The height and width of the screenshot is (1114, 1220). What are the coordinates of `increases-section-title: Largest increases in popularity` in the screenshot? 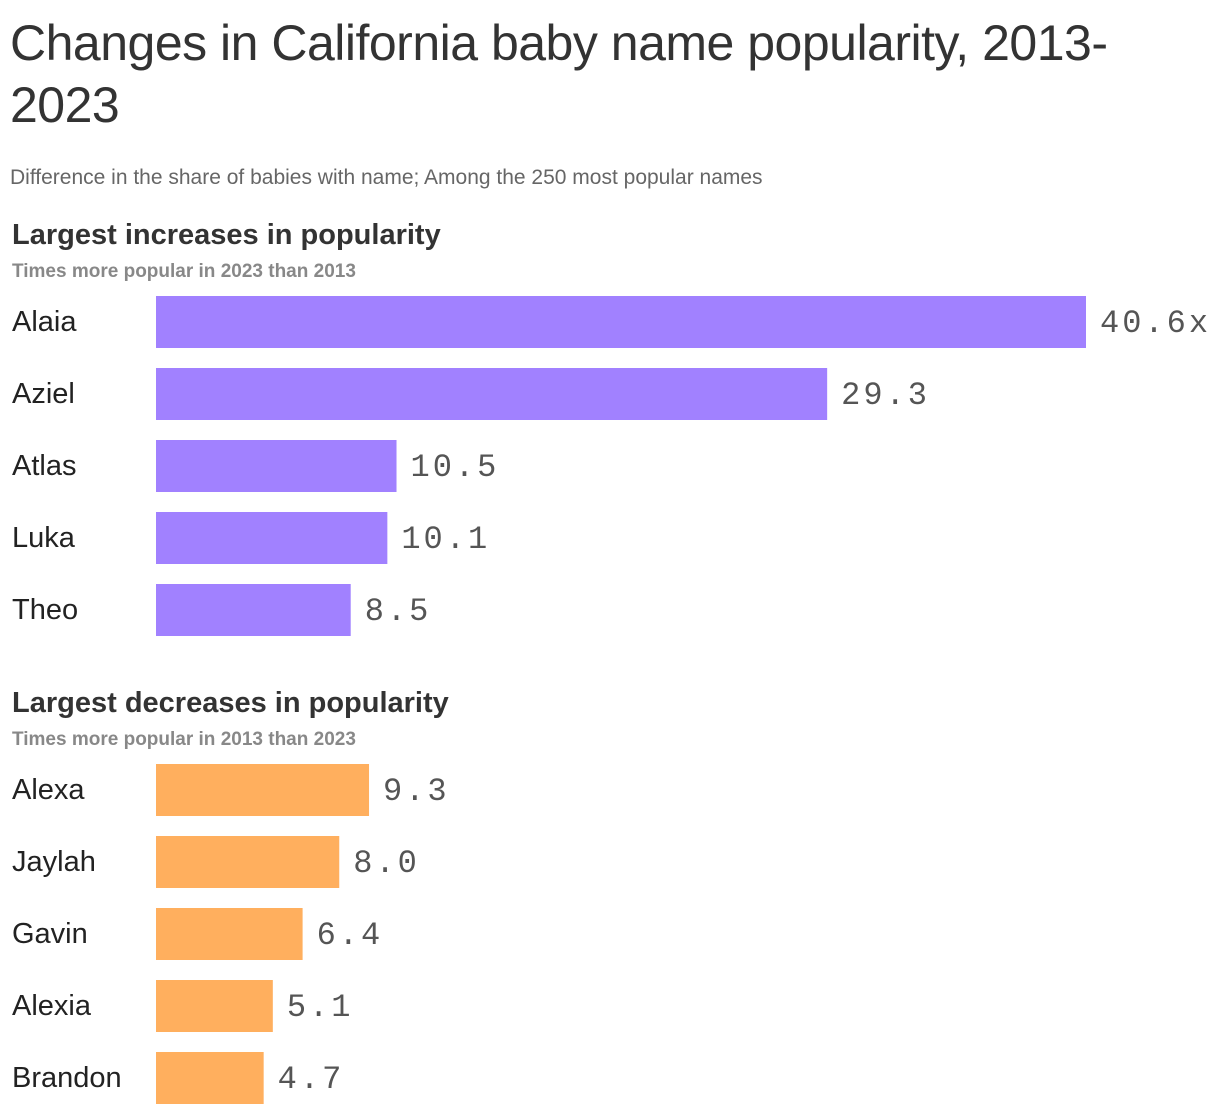 It's located at (226, 235).